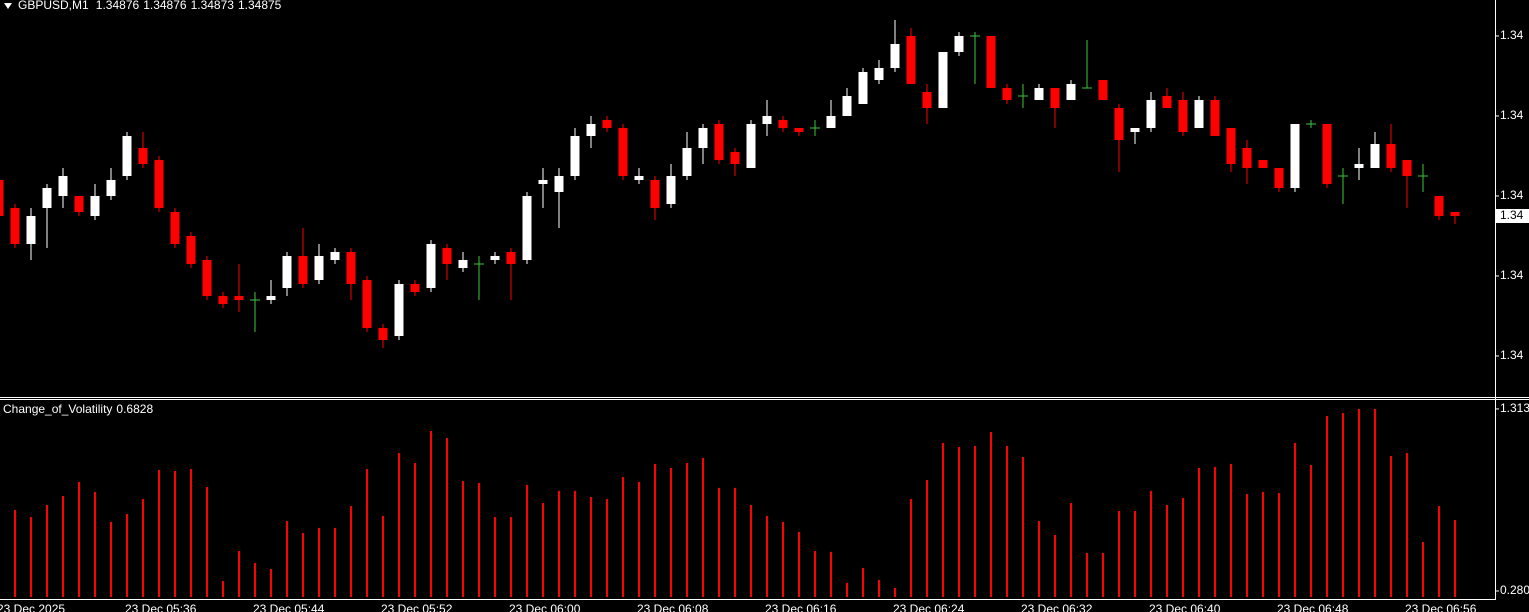 The image size is (1529, 612). Describe the element at coordinates (1512, 216) in the screenshot. I see `last-price-box` at that location.